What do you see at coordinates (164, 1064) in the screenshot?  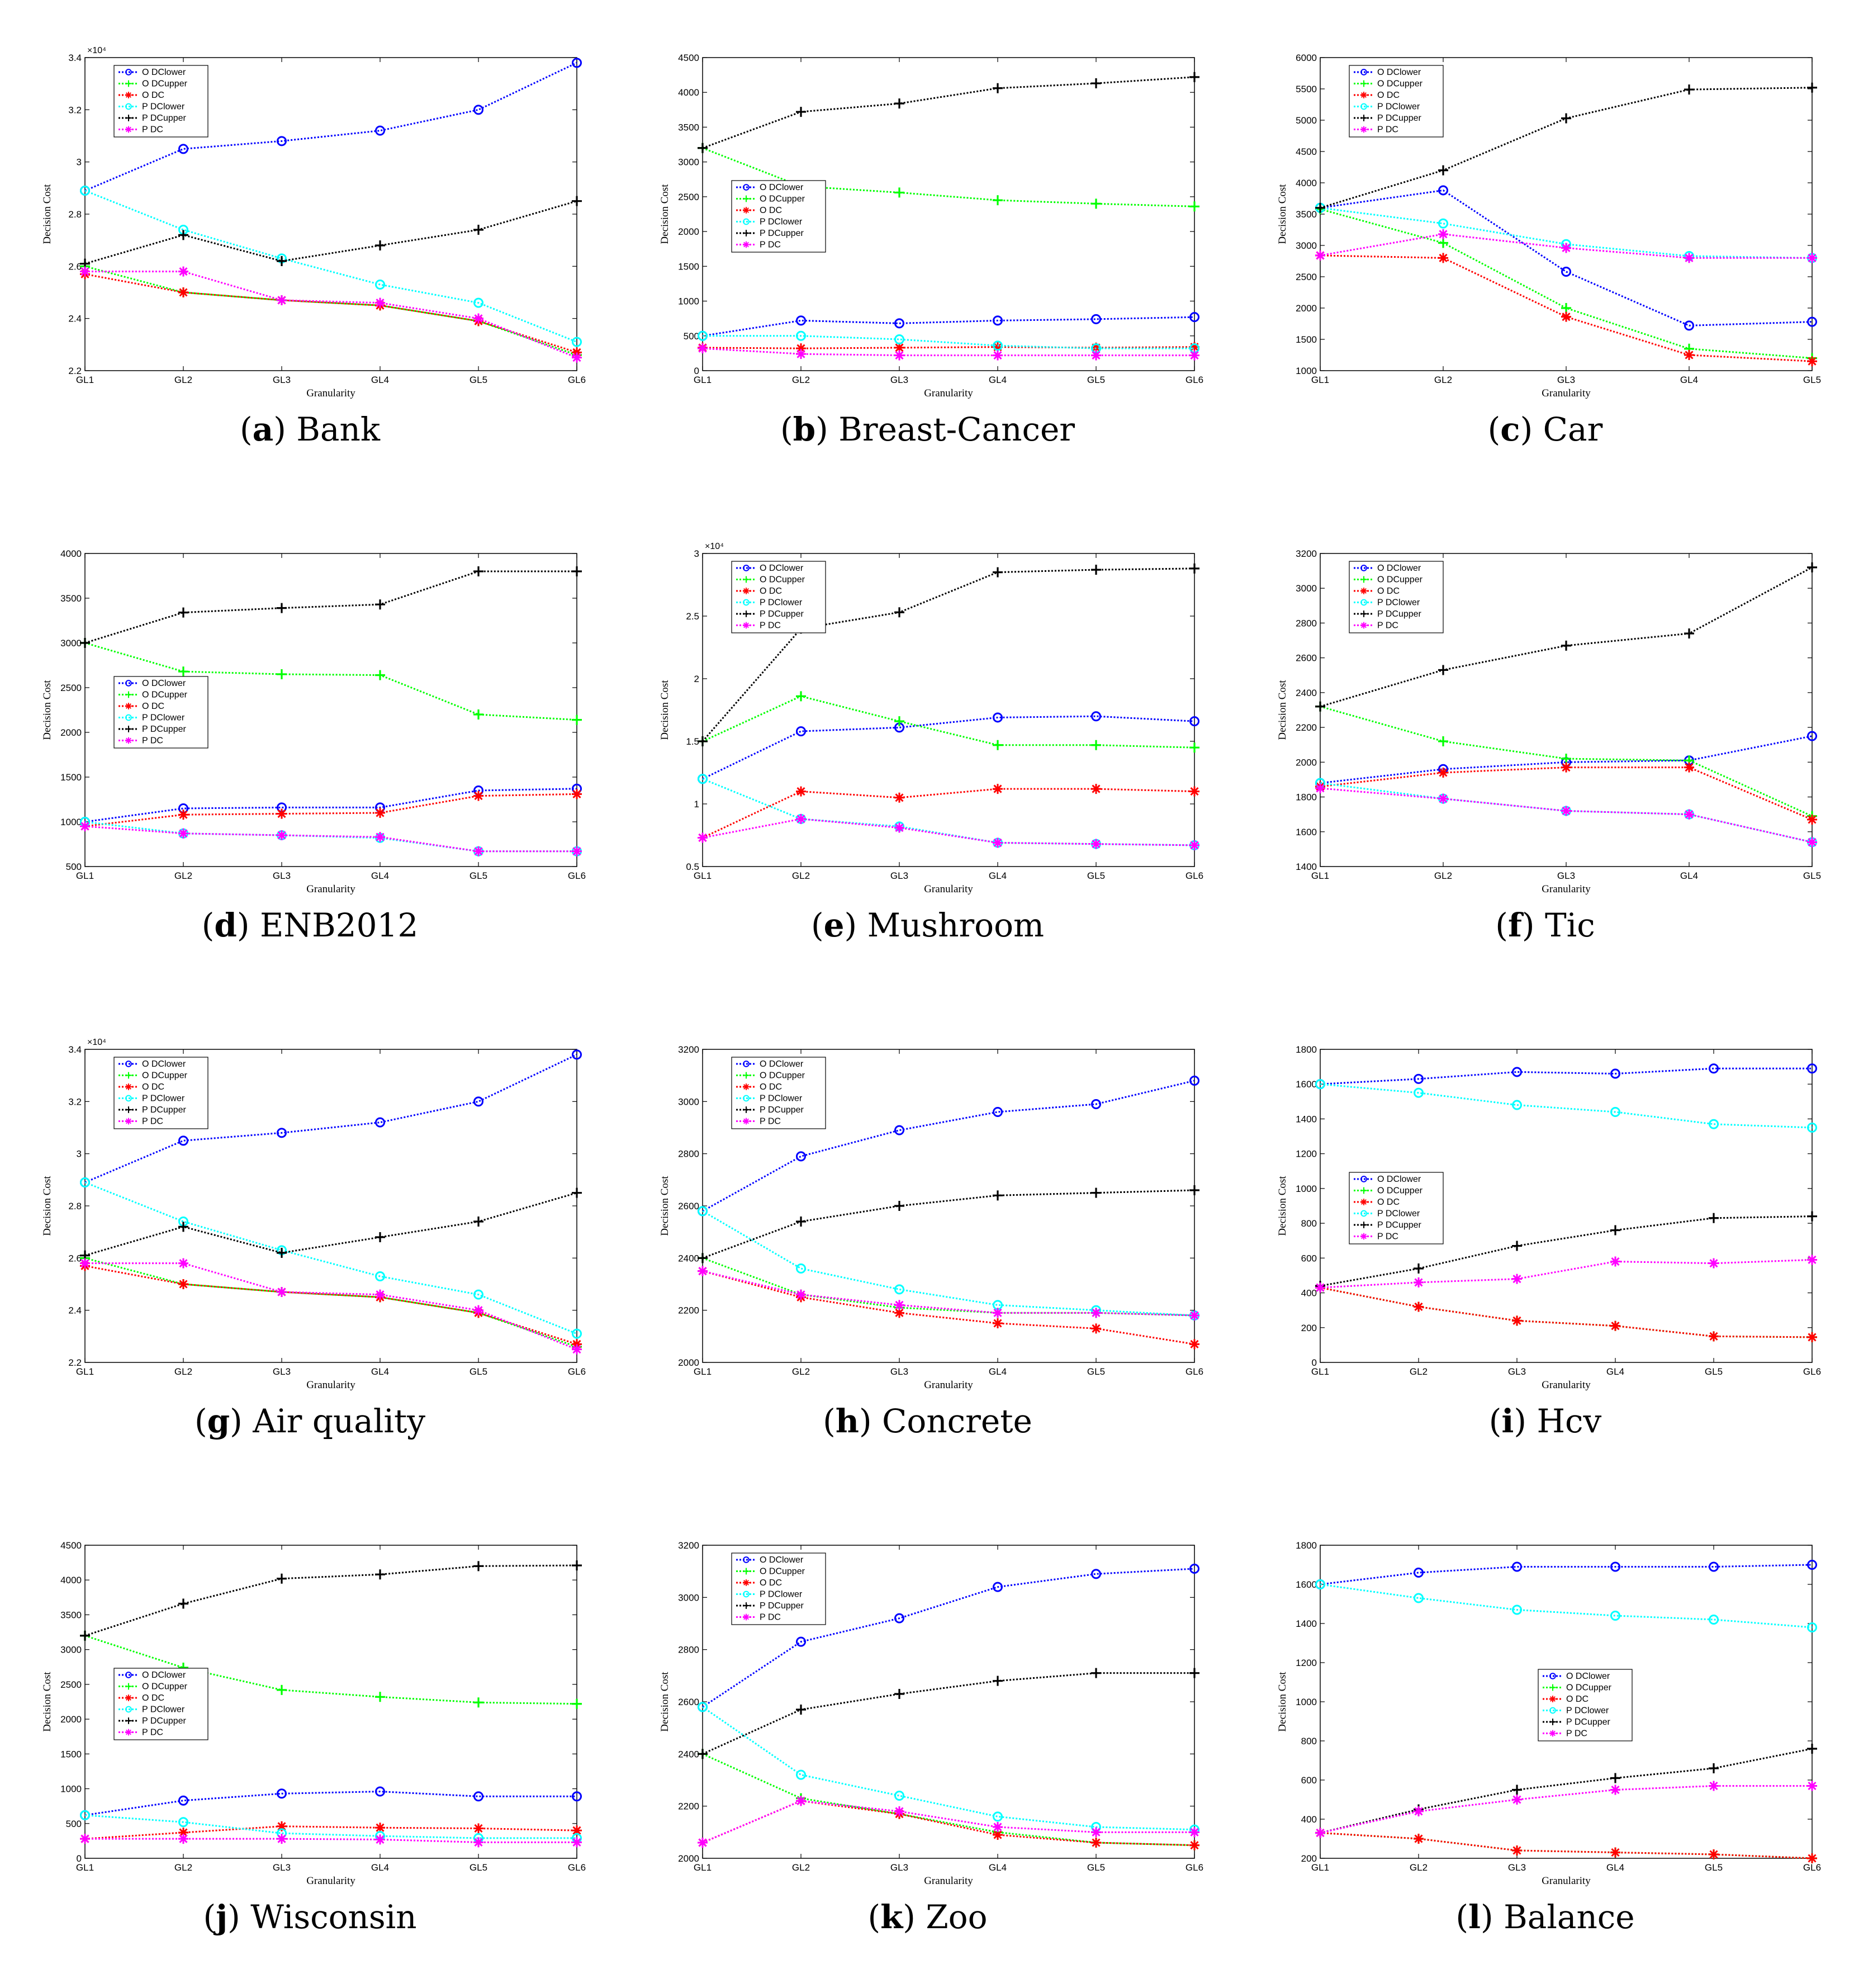 I see `legend-entry: O DClower` at bounding box center [164, 1064].